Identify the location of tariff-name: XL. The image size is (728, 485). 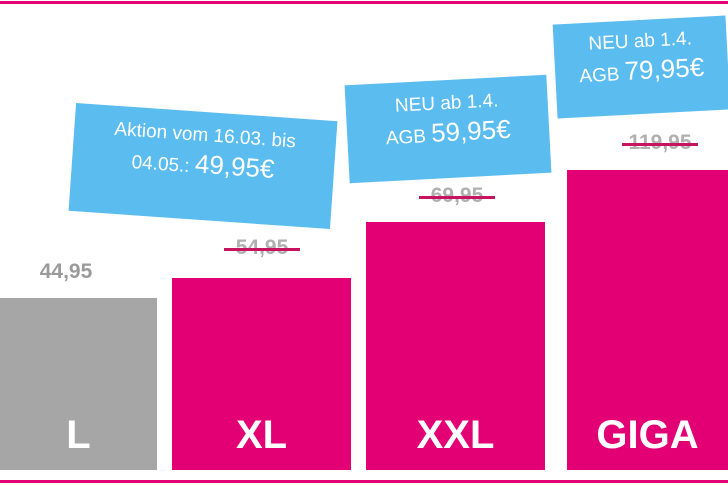
(261, 435).